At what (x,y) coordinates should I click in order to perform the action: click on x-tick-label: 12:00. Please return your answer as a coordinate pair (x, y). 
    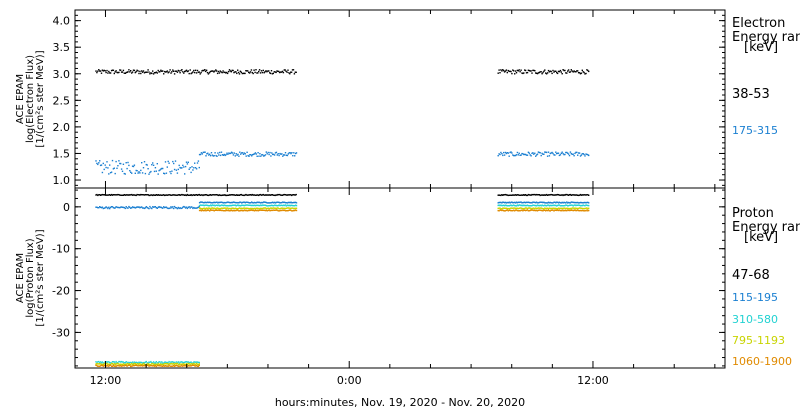
    Looking at the image, I should click on (106, 380).